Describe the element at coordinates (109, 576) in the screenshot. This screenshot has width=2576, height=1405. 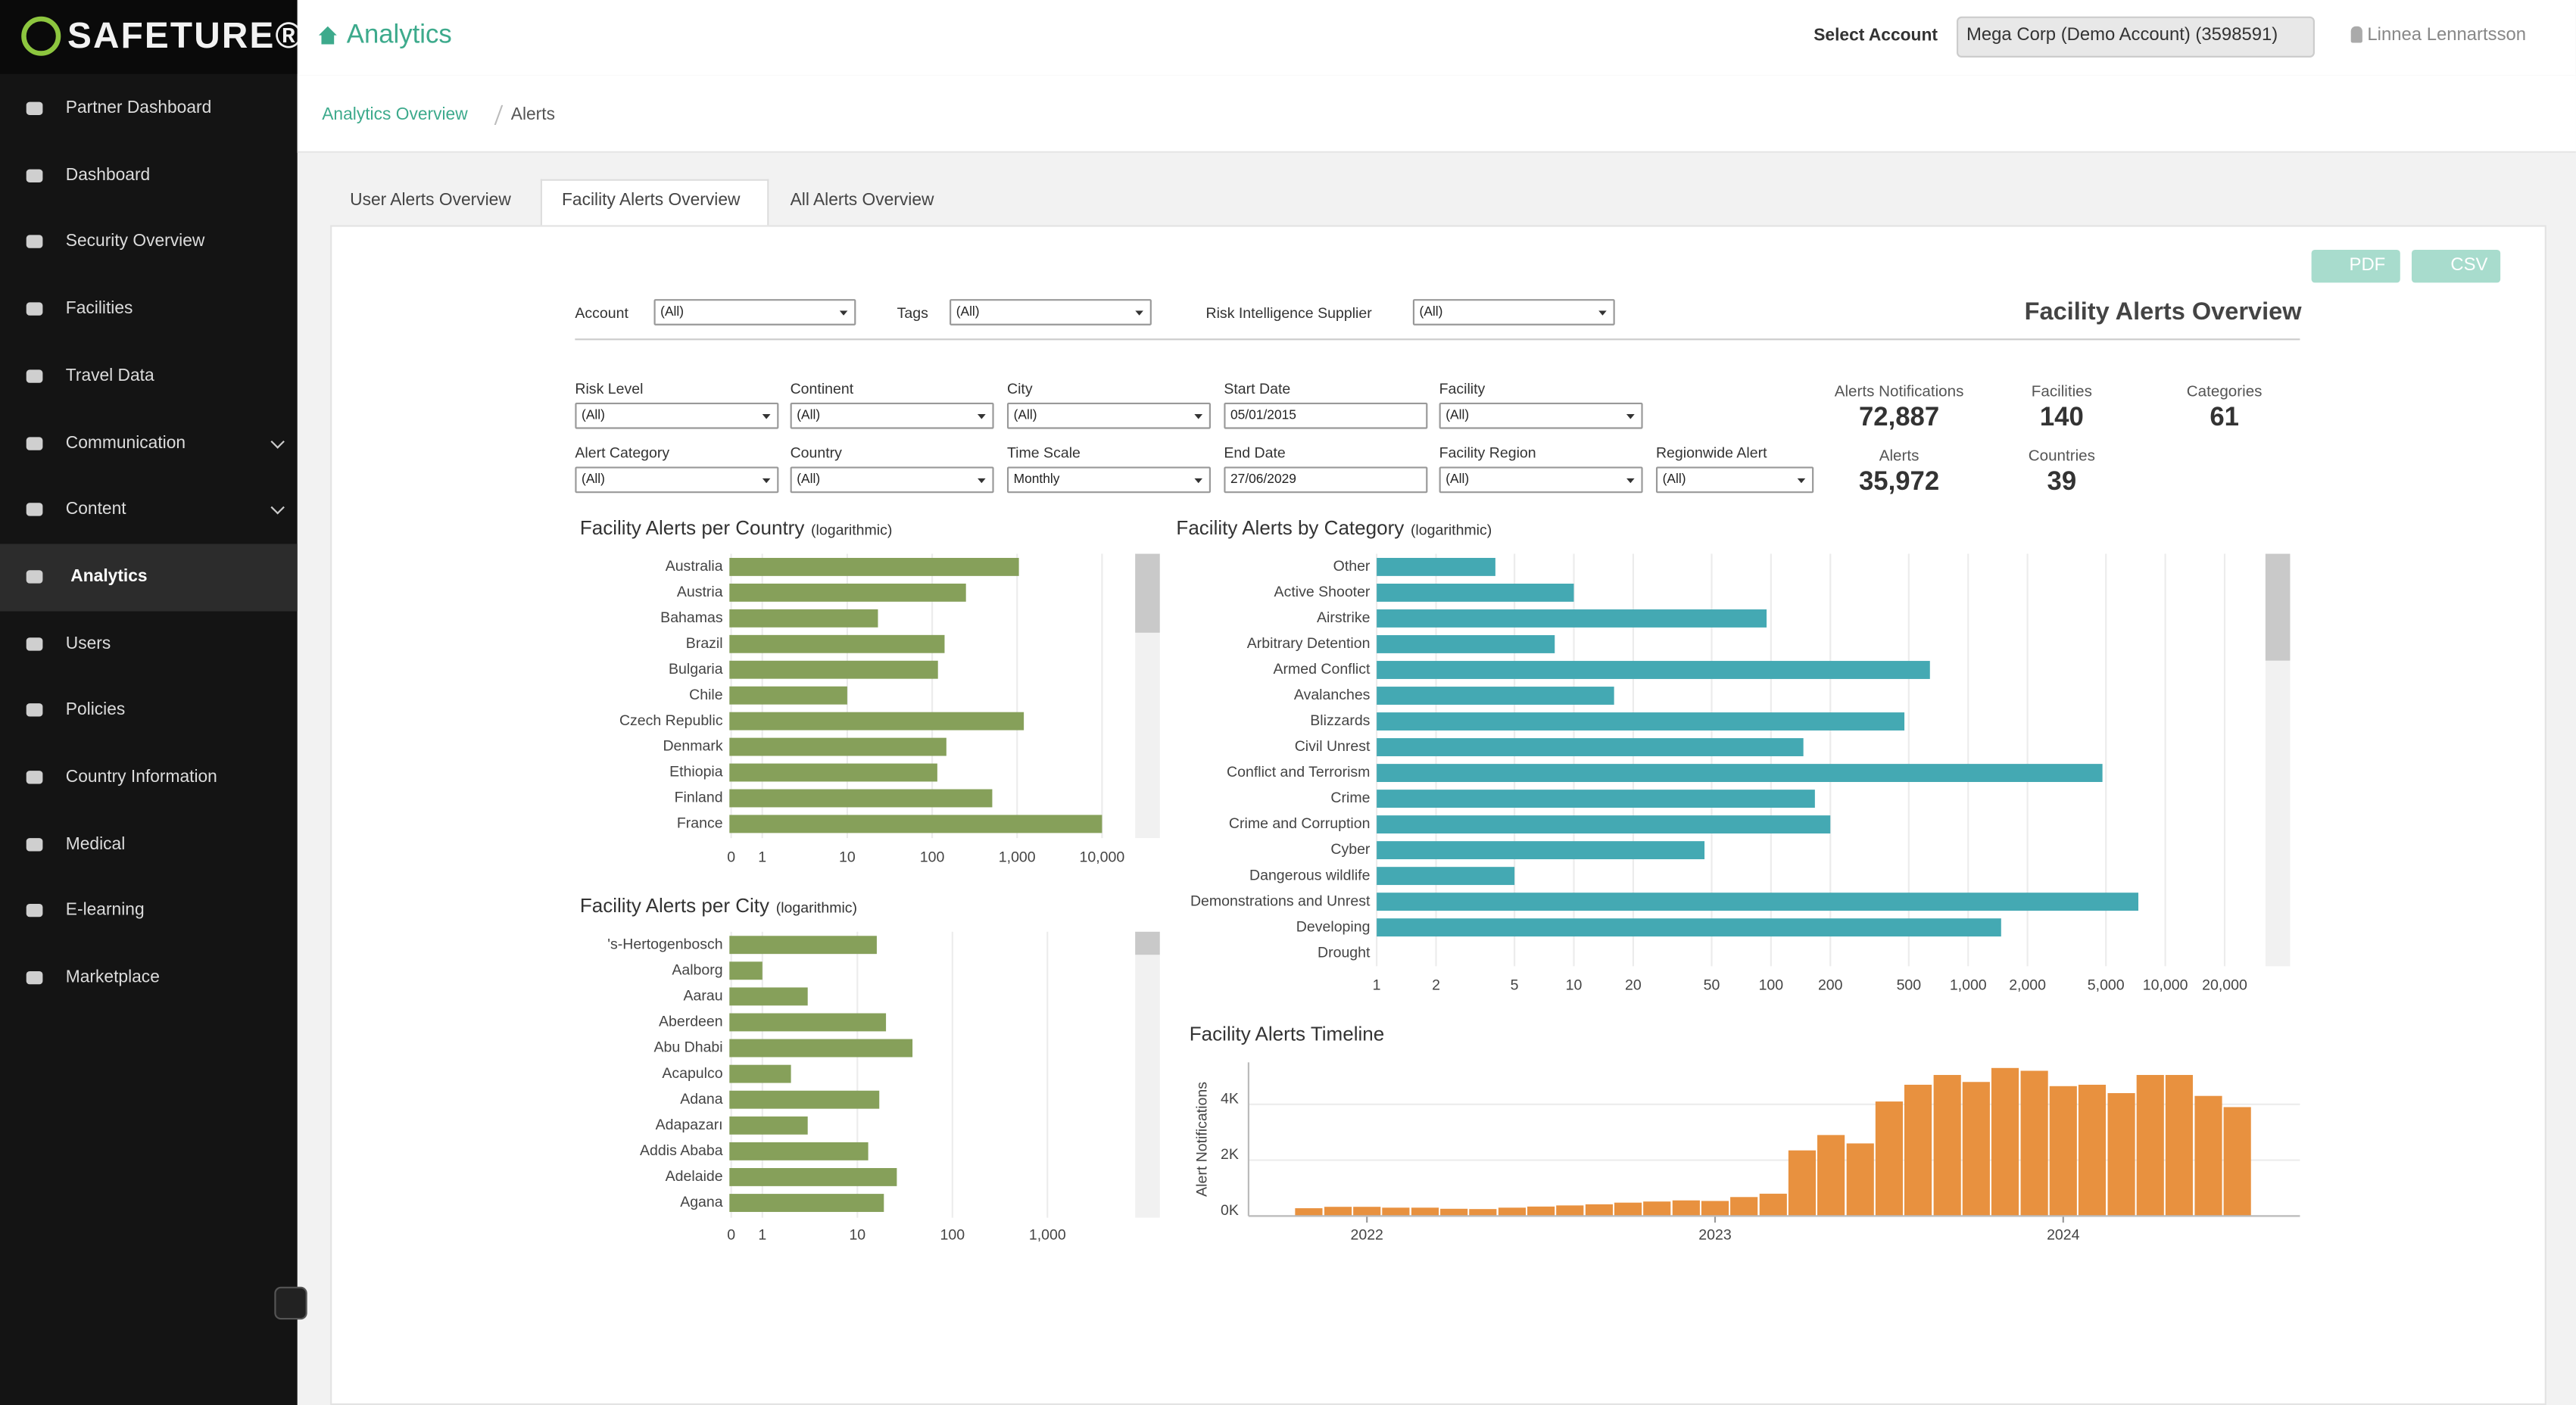
I see `menu-item: Analytics` at that location.